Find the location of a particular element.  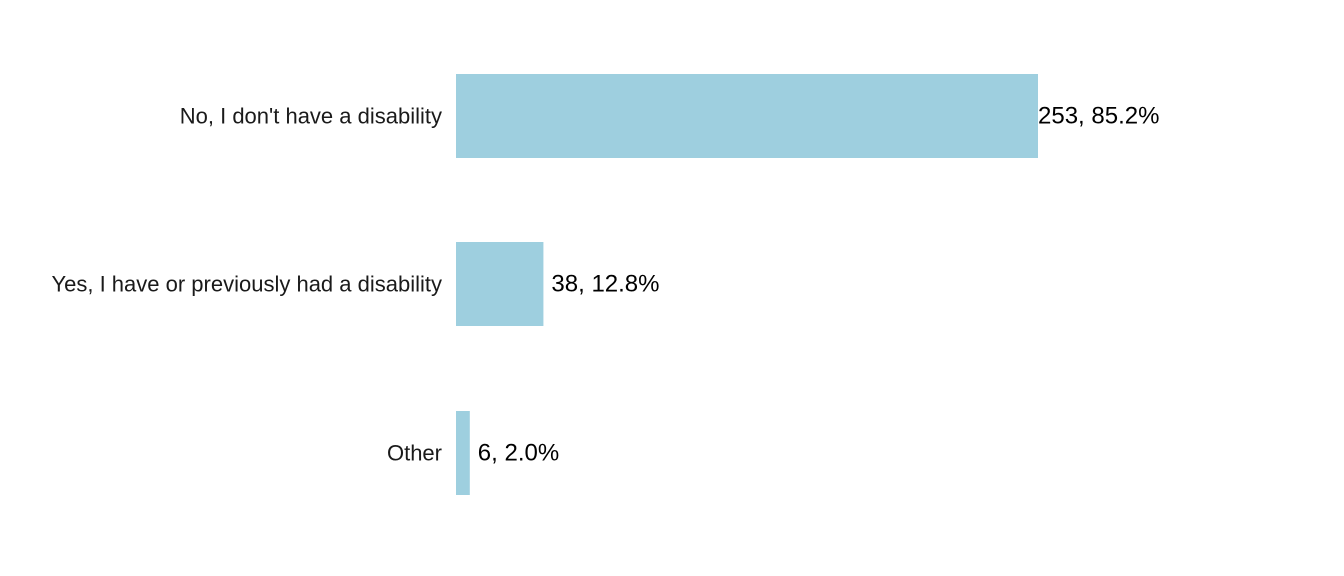

data-label: 6, 2.0% is located at coordinates (518, 453).